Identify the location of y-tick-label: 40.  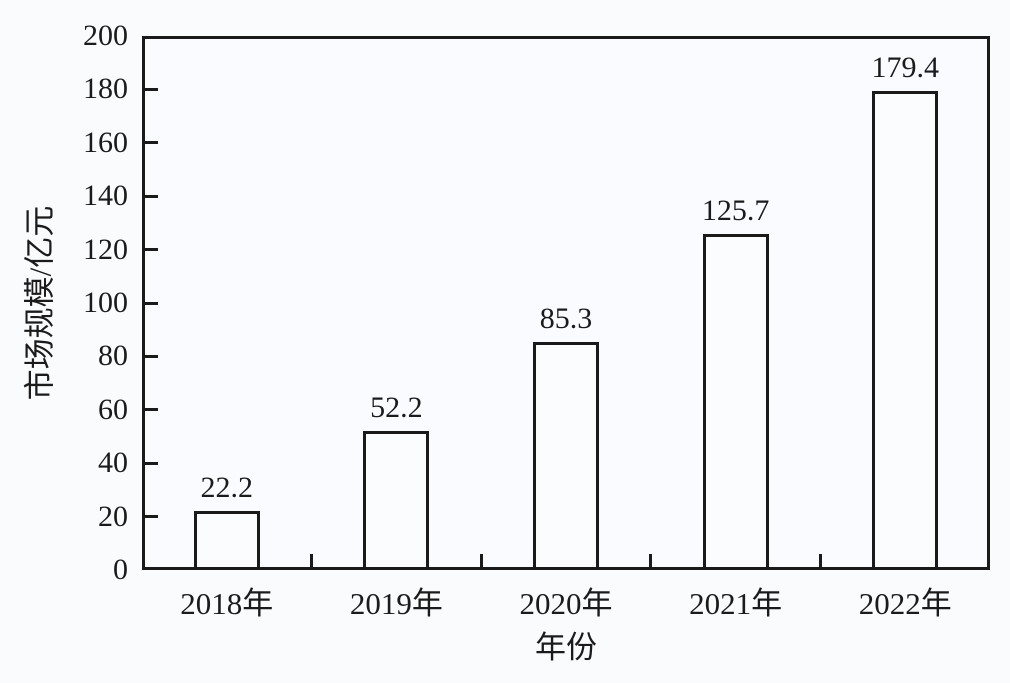
(113, 463).